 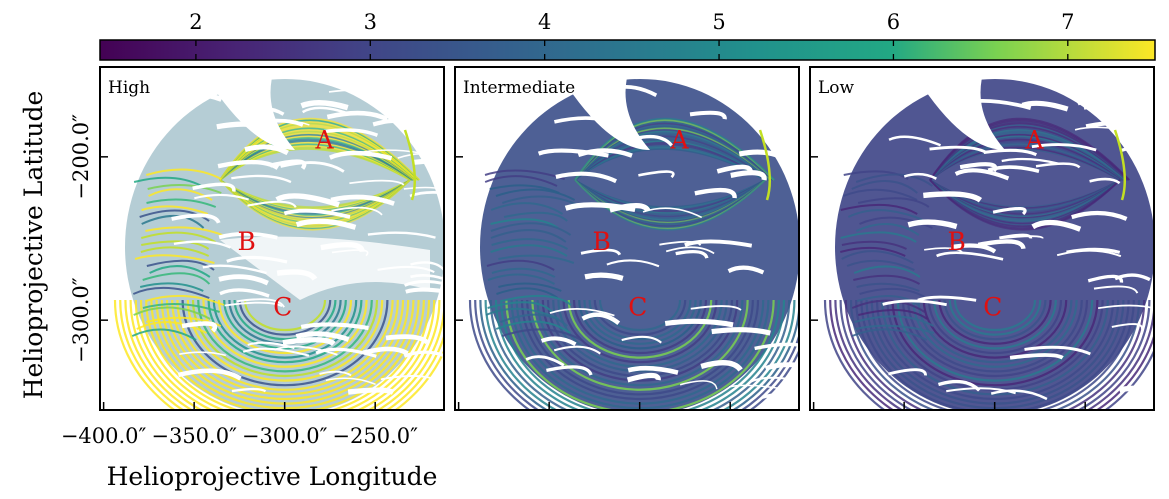 What do you see at coordinates (1120, 165) in the screenshot?
I see `limb-highlight` at bounding box center [1120, 165].